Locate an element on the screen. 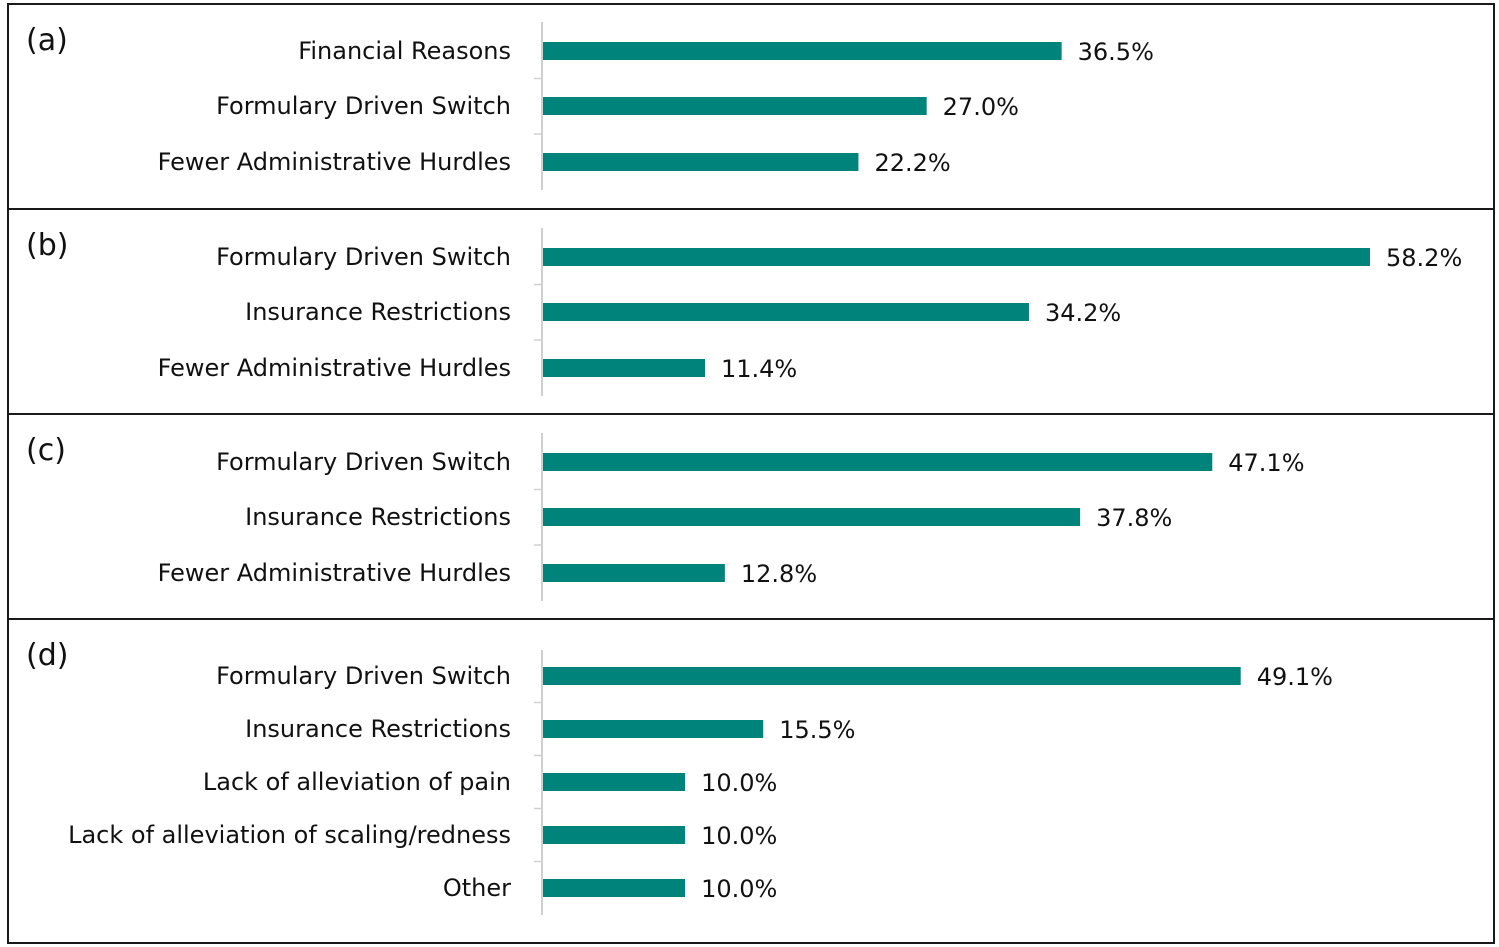  category-label: Financial Reasons is located at coordinates (404, 51).